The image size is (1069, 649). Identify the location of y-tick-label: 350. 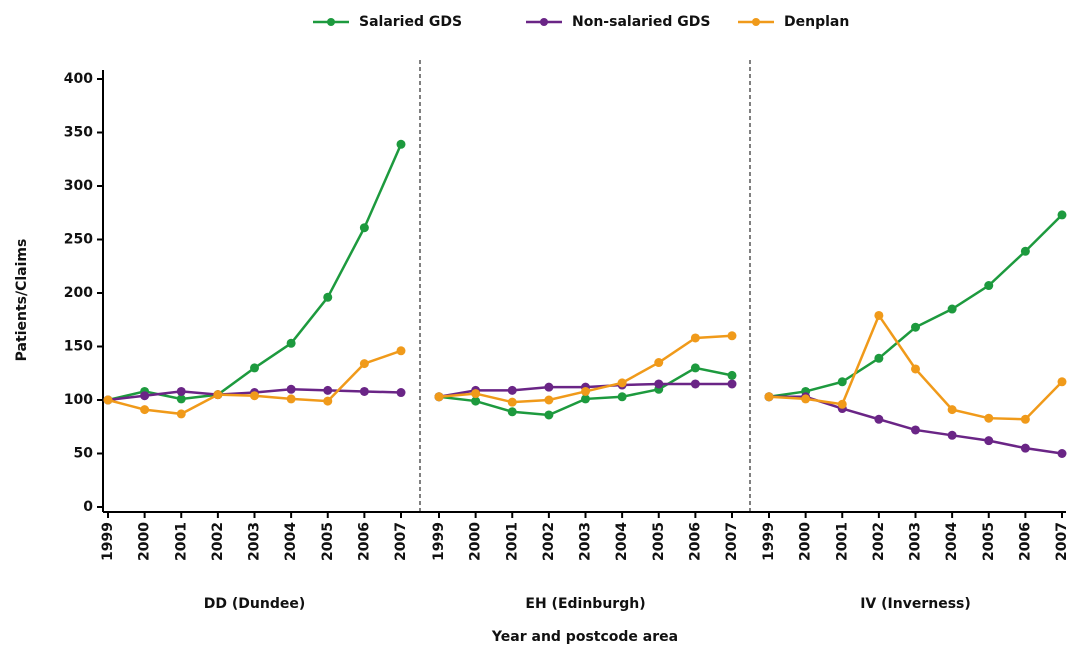
(78, 133).